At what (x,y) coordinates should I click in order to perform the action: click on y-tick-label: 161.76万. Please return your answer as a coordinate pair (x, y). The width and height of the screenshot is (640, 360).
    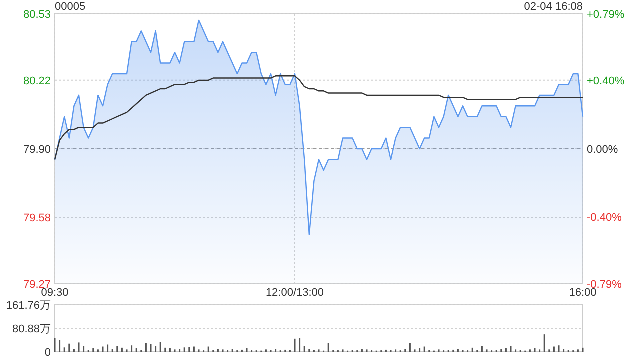
    Looking at the image, I should click on (28, 306).